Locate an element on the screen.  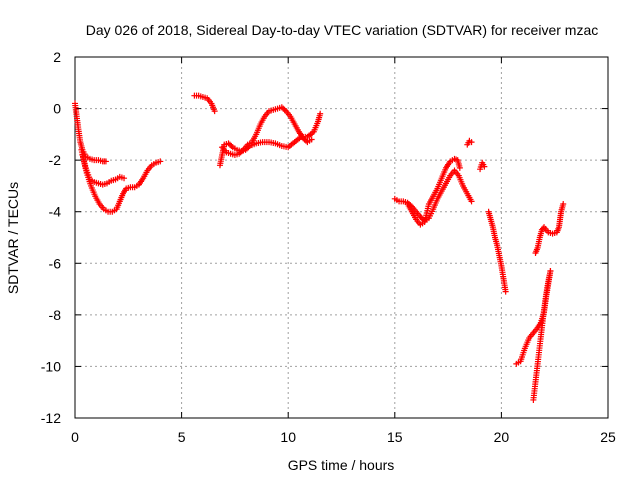
y-tick-label: -8 is located at coordinates (55, 315).